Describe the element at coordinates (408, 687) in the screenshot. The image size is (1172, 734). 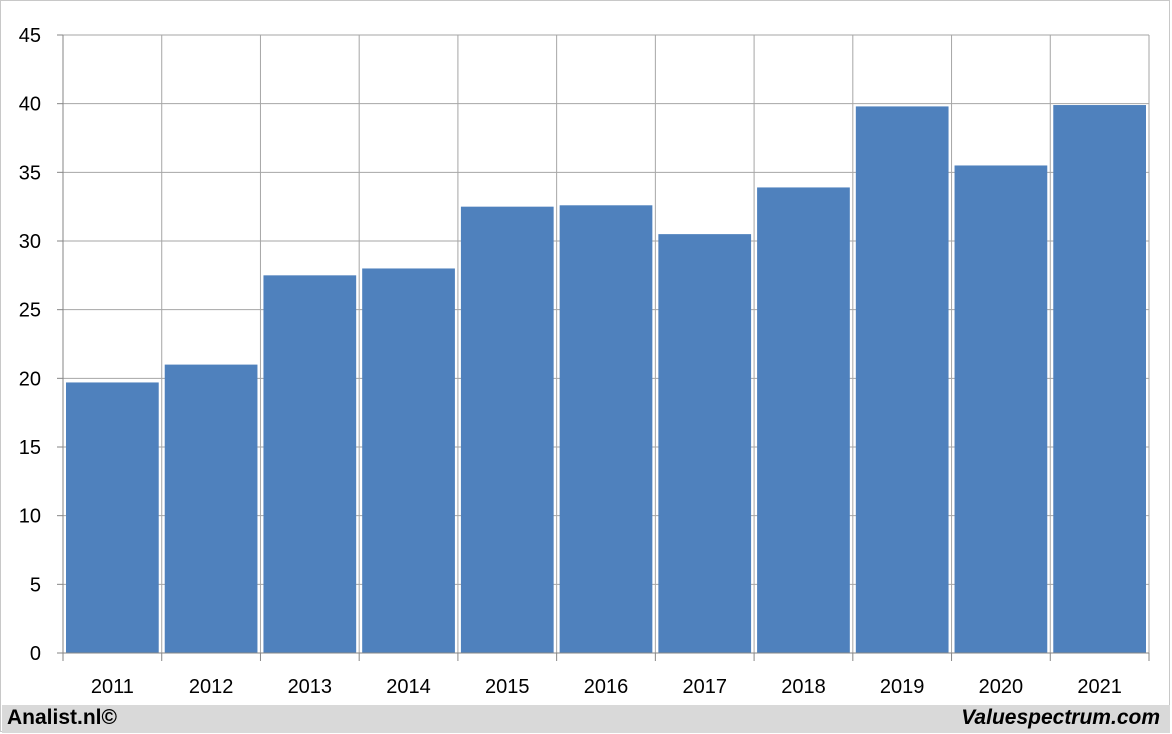
I see `x-tick-label: 2014` at that location.